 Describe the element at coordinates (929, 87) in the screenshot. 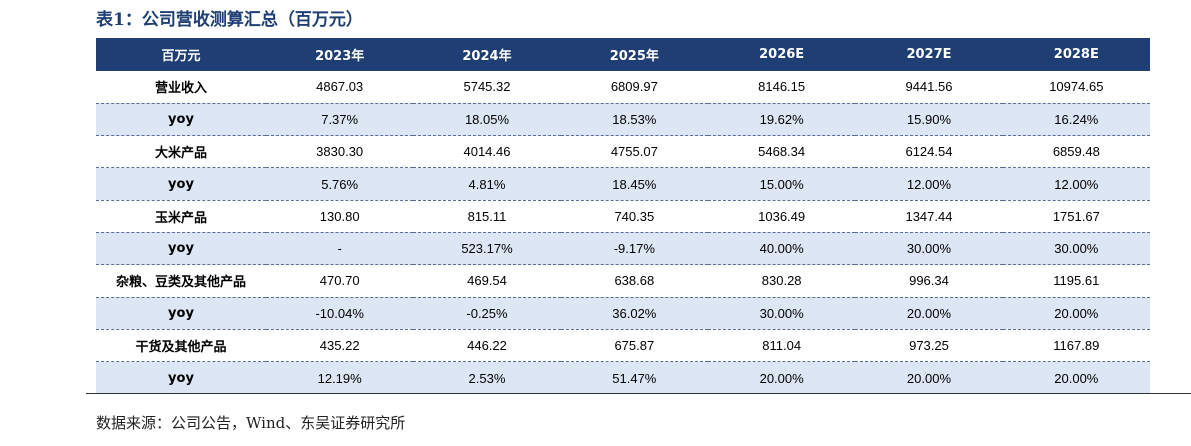

I see `table-cell: 9441.56` at that location.